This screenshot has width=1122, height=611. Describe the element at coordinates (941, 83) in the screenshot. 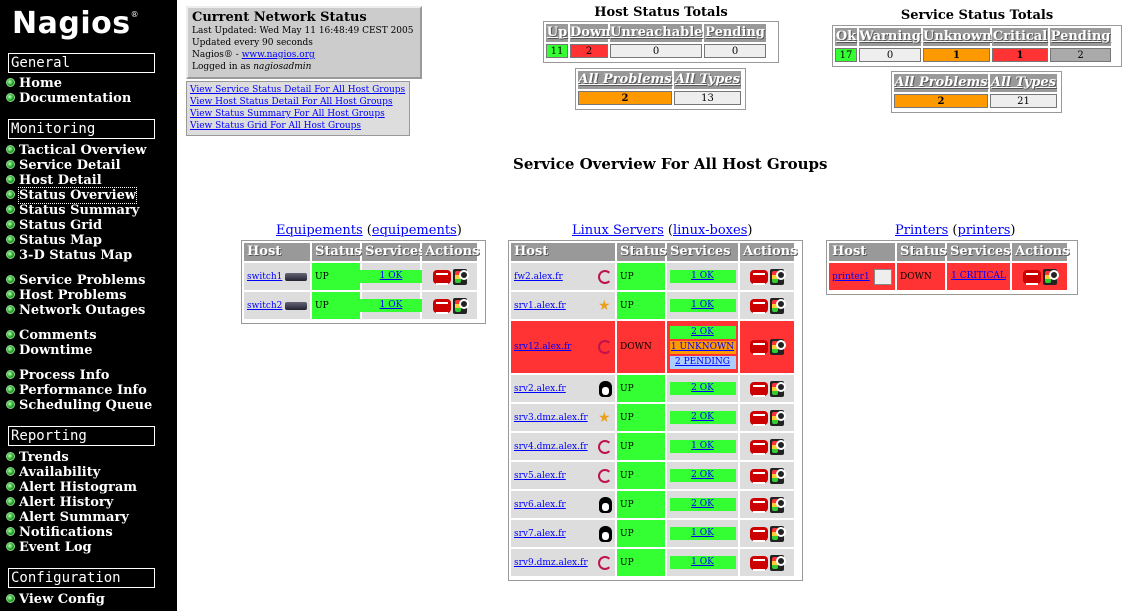

I see `svc-all-problems-header: All Problems` at that location.